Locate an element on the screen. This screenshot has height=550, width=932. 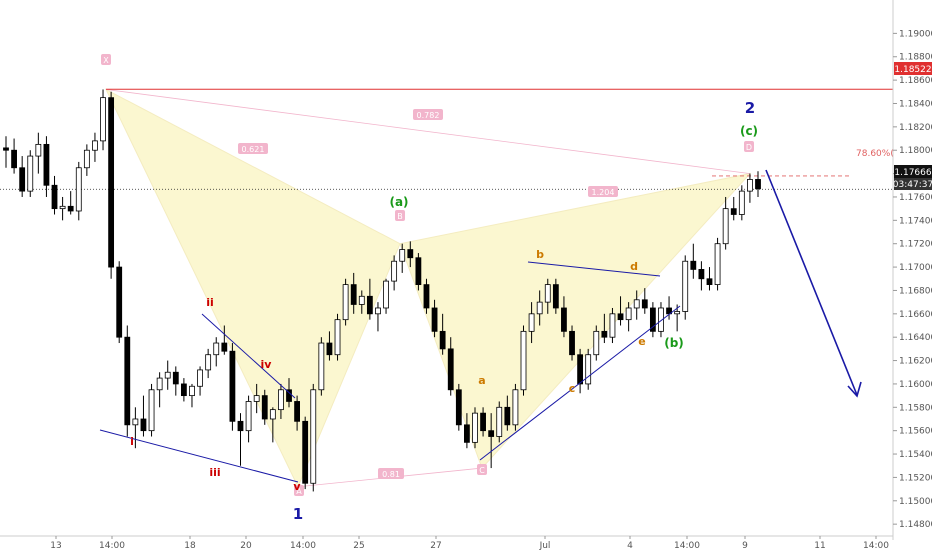
arrow-head-icon is located at coordinates (854, 389).